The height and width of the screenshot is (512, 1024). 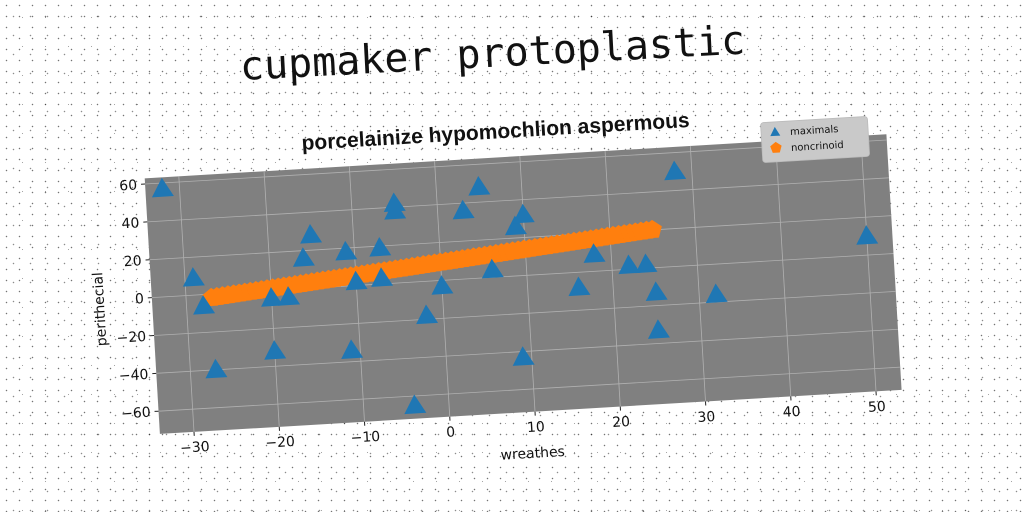 I want to click on y-tick-label: 40, so click(x=130, y=223).